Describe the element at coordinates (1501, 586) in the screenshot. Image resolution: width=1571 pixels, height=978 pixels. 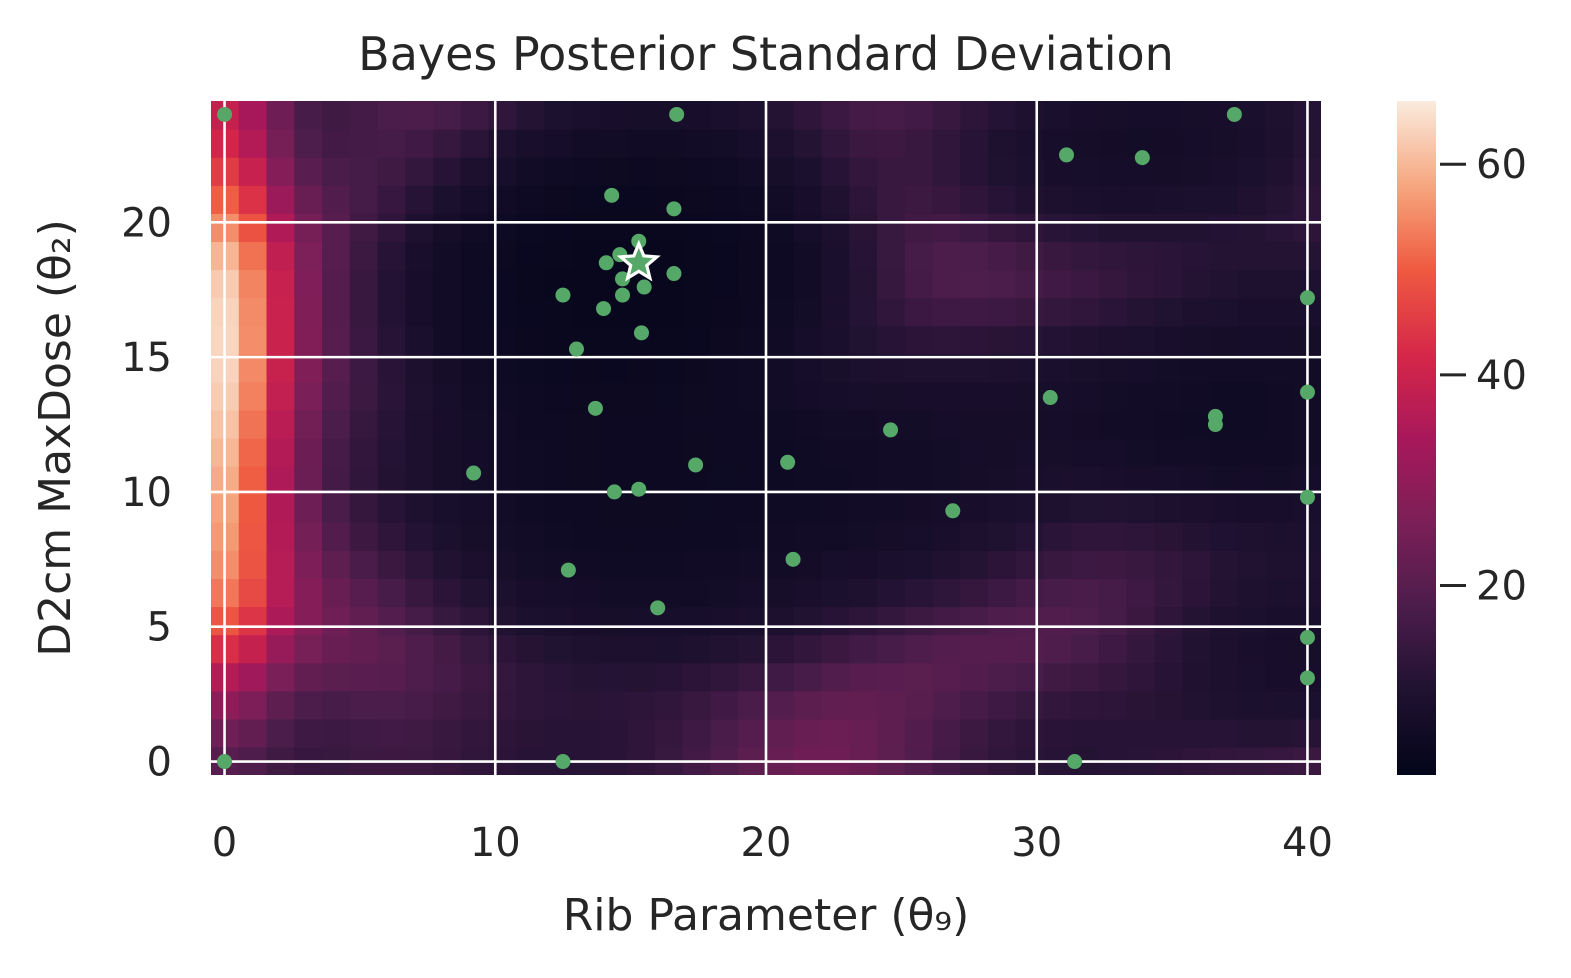
I see `colorbar-tick-label: 20` at that location.